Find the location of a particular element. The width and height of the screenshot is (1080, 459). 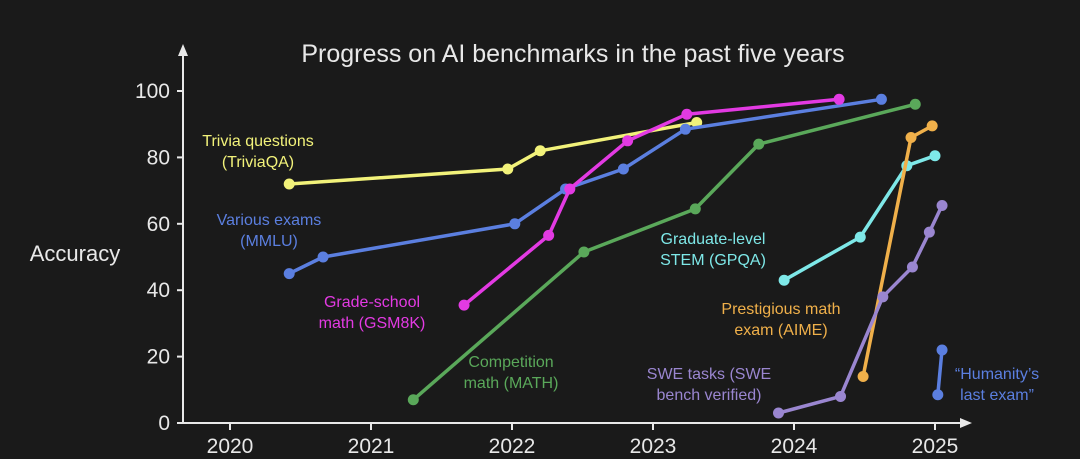

y-tick-label: 0 is located at coordinates (164, 423).